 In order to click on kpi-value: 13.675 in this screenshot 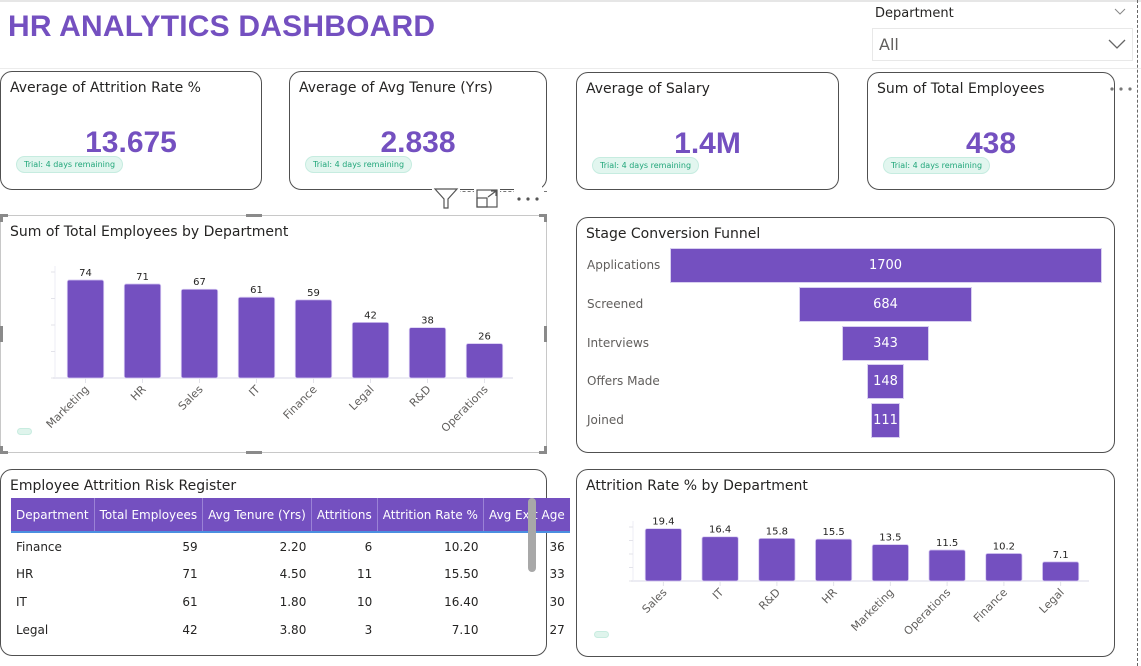, I will do `click(131, 142)`.